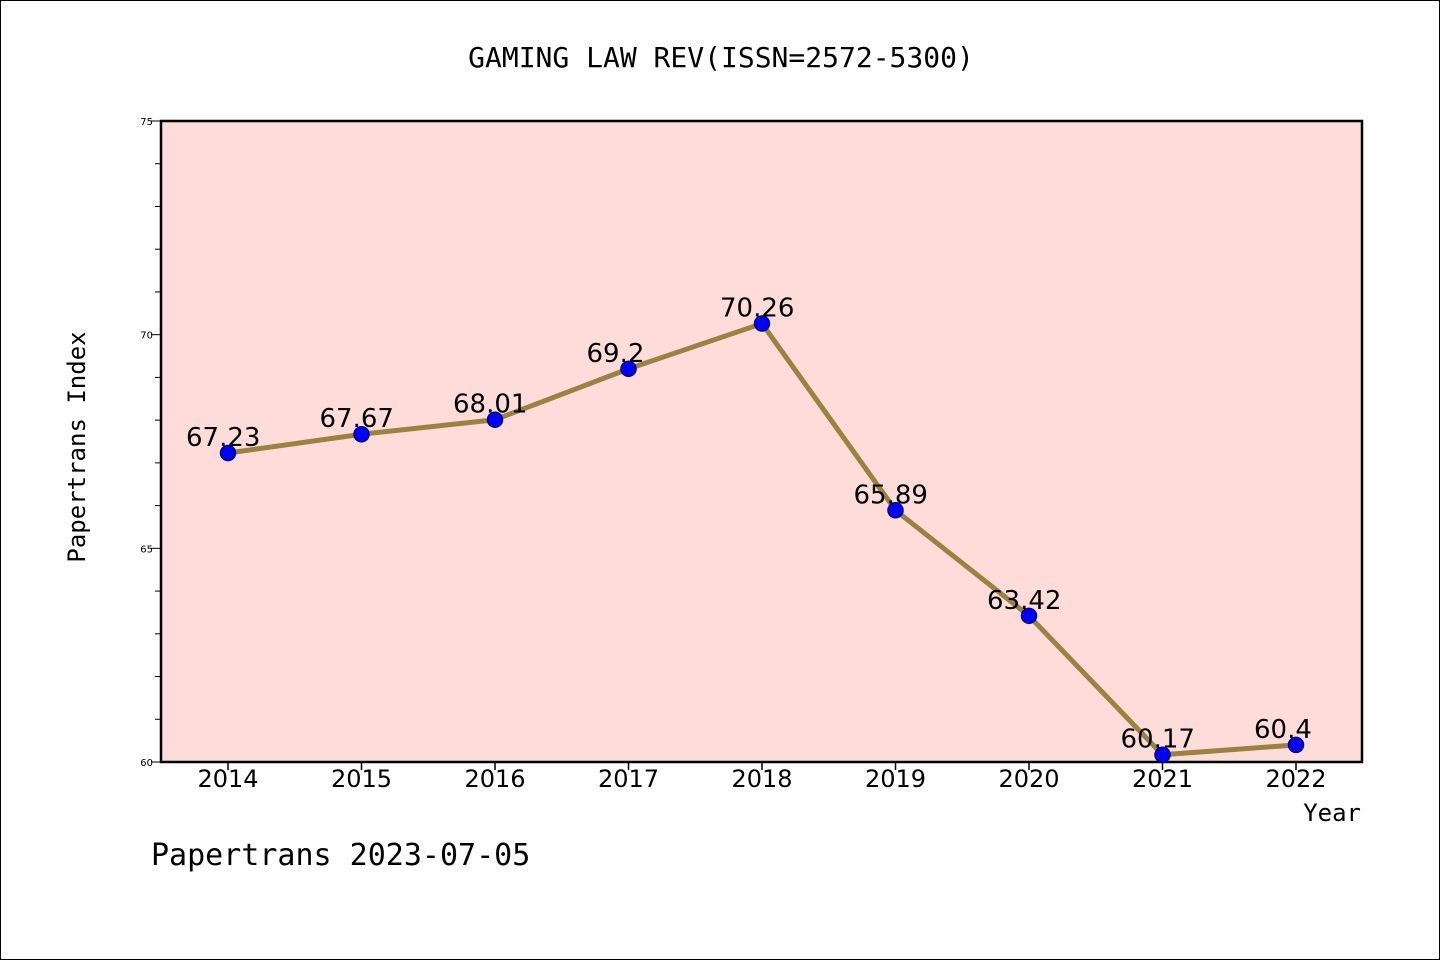 The width and height of the screenshot is (1440, 961). What do you see at coordinates (757, 309) in the screenshot?
I see `data-label: 70.26` at bounding box center [757, 309].